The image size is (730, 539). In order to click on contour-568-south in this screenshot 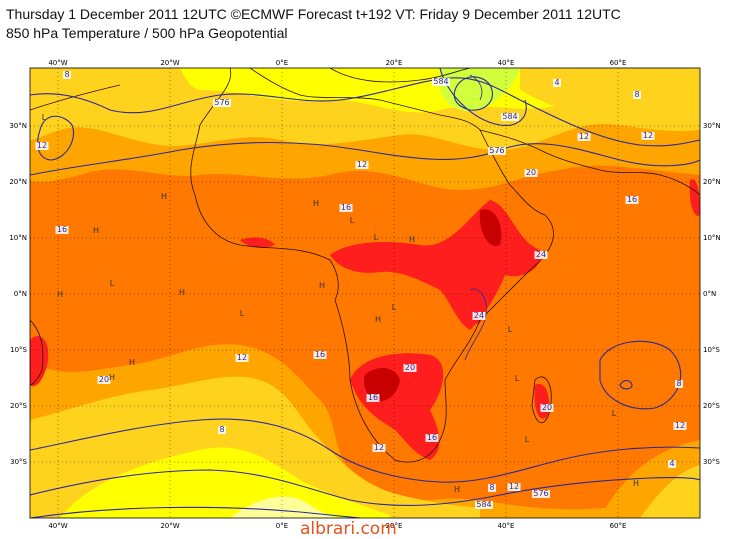, I will do `click(195, 512)`.